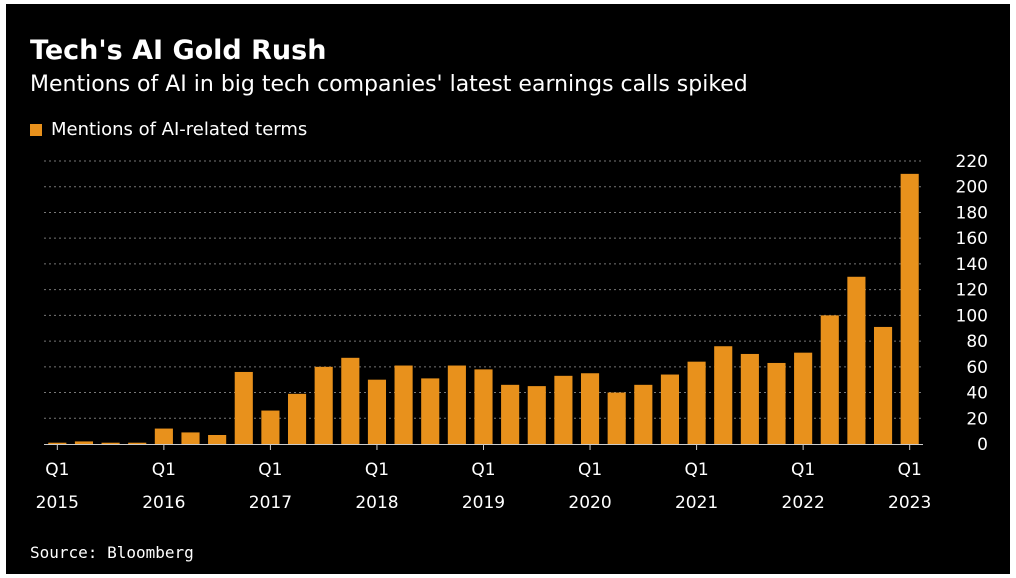  What do you see at coordinates (972, 265) in the screenshot?
I see `y-tick-label: 140` at bounding box center [972, 265].